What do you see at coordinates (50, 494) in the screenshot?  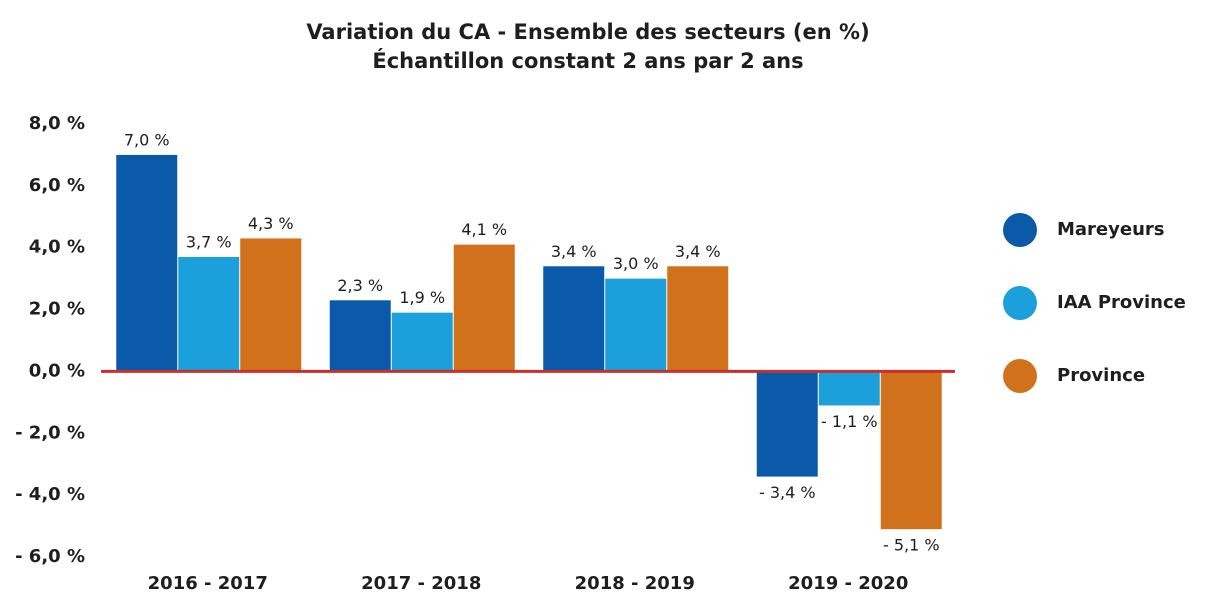 I see `y-tick-label: - 4,0 %` at bounding box center [50, 494].